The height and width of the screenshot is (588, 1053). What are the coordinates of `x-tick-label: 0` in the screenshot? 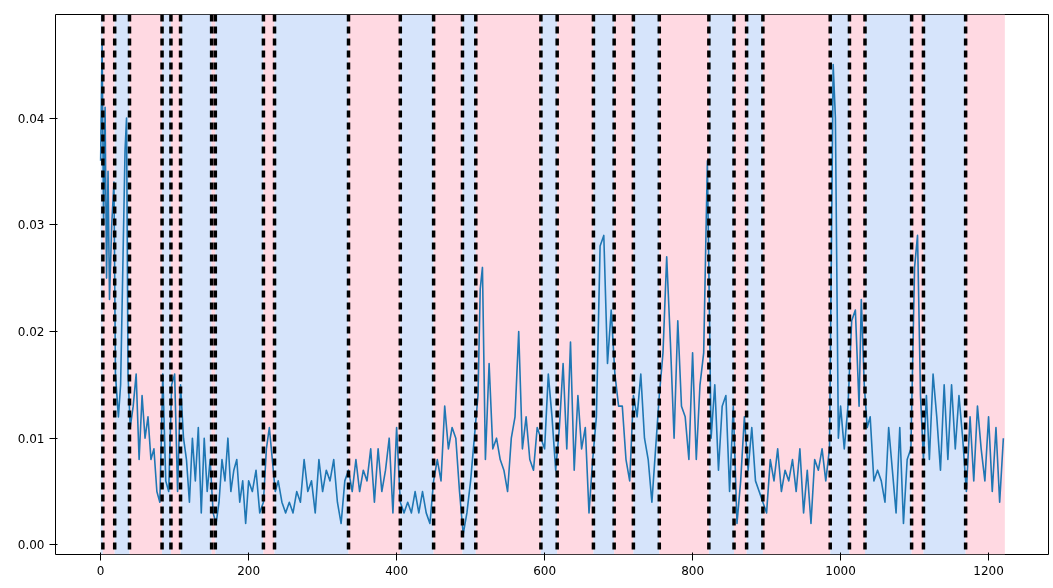 It's located at (100, 570).